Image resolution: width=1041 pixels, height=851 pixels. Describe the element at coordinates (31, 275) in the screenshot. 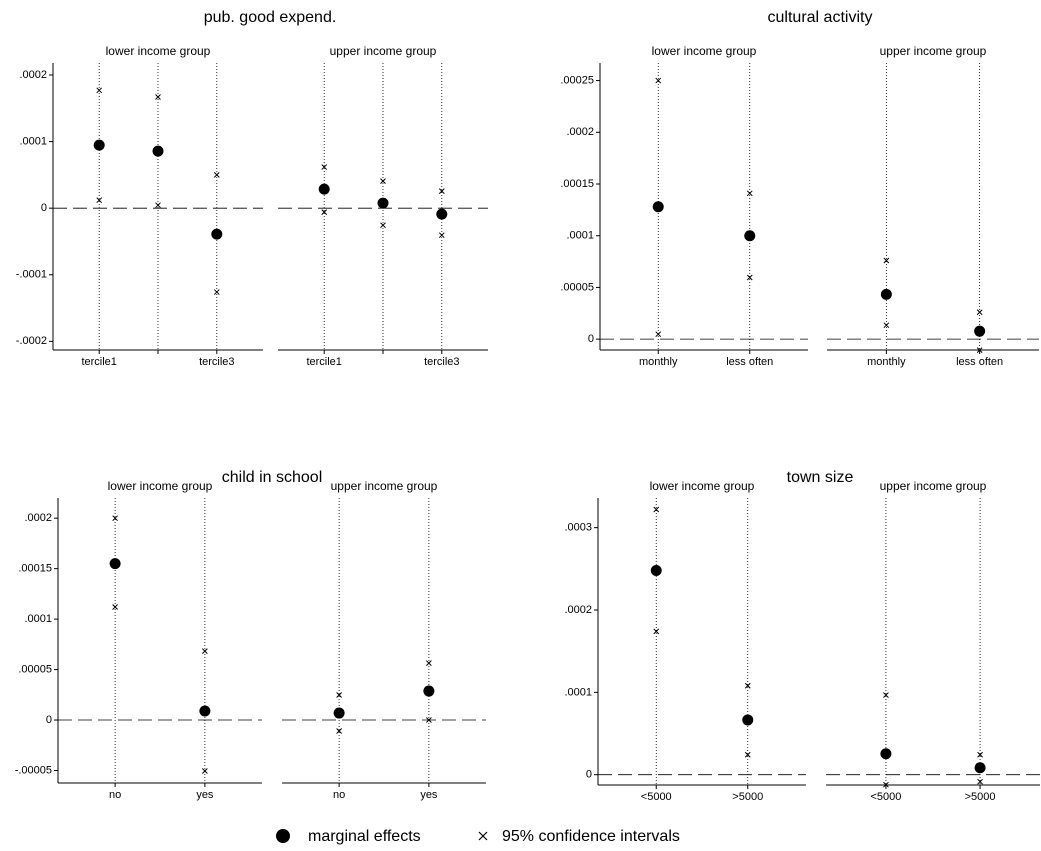

I see `y-tick-label: -.0001` at that location.